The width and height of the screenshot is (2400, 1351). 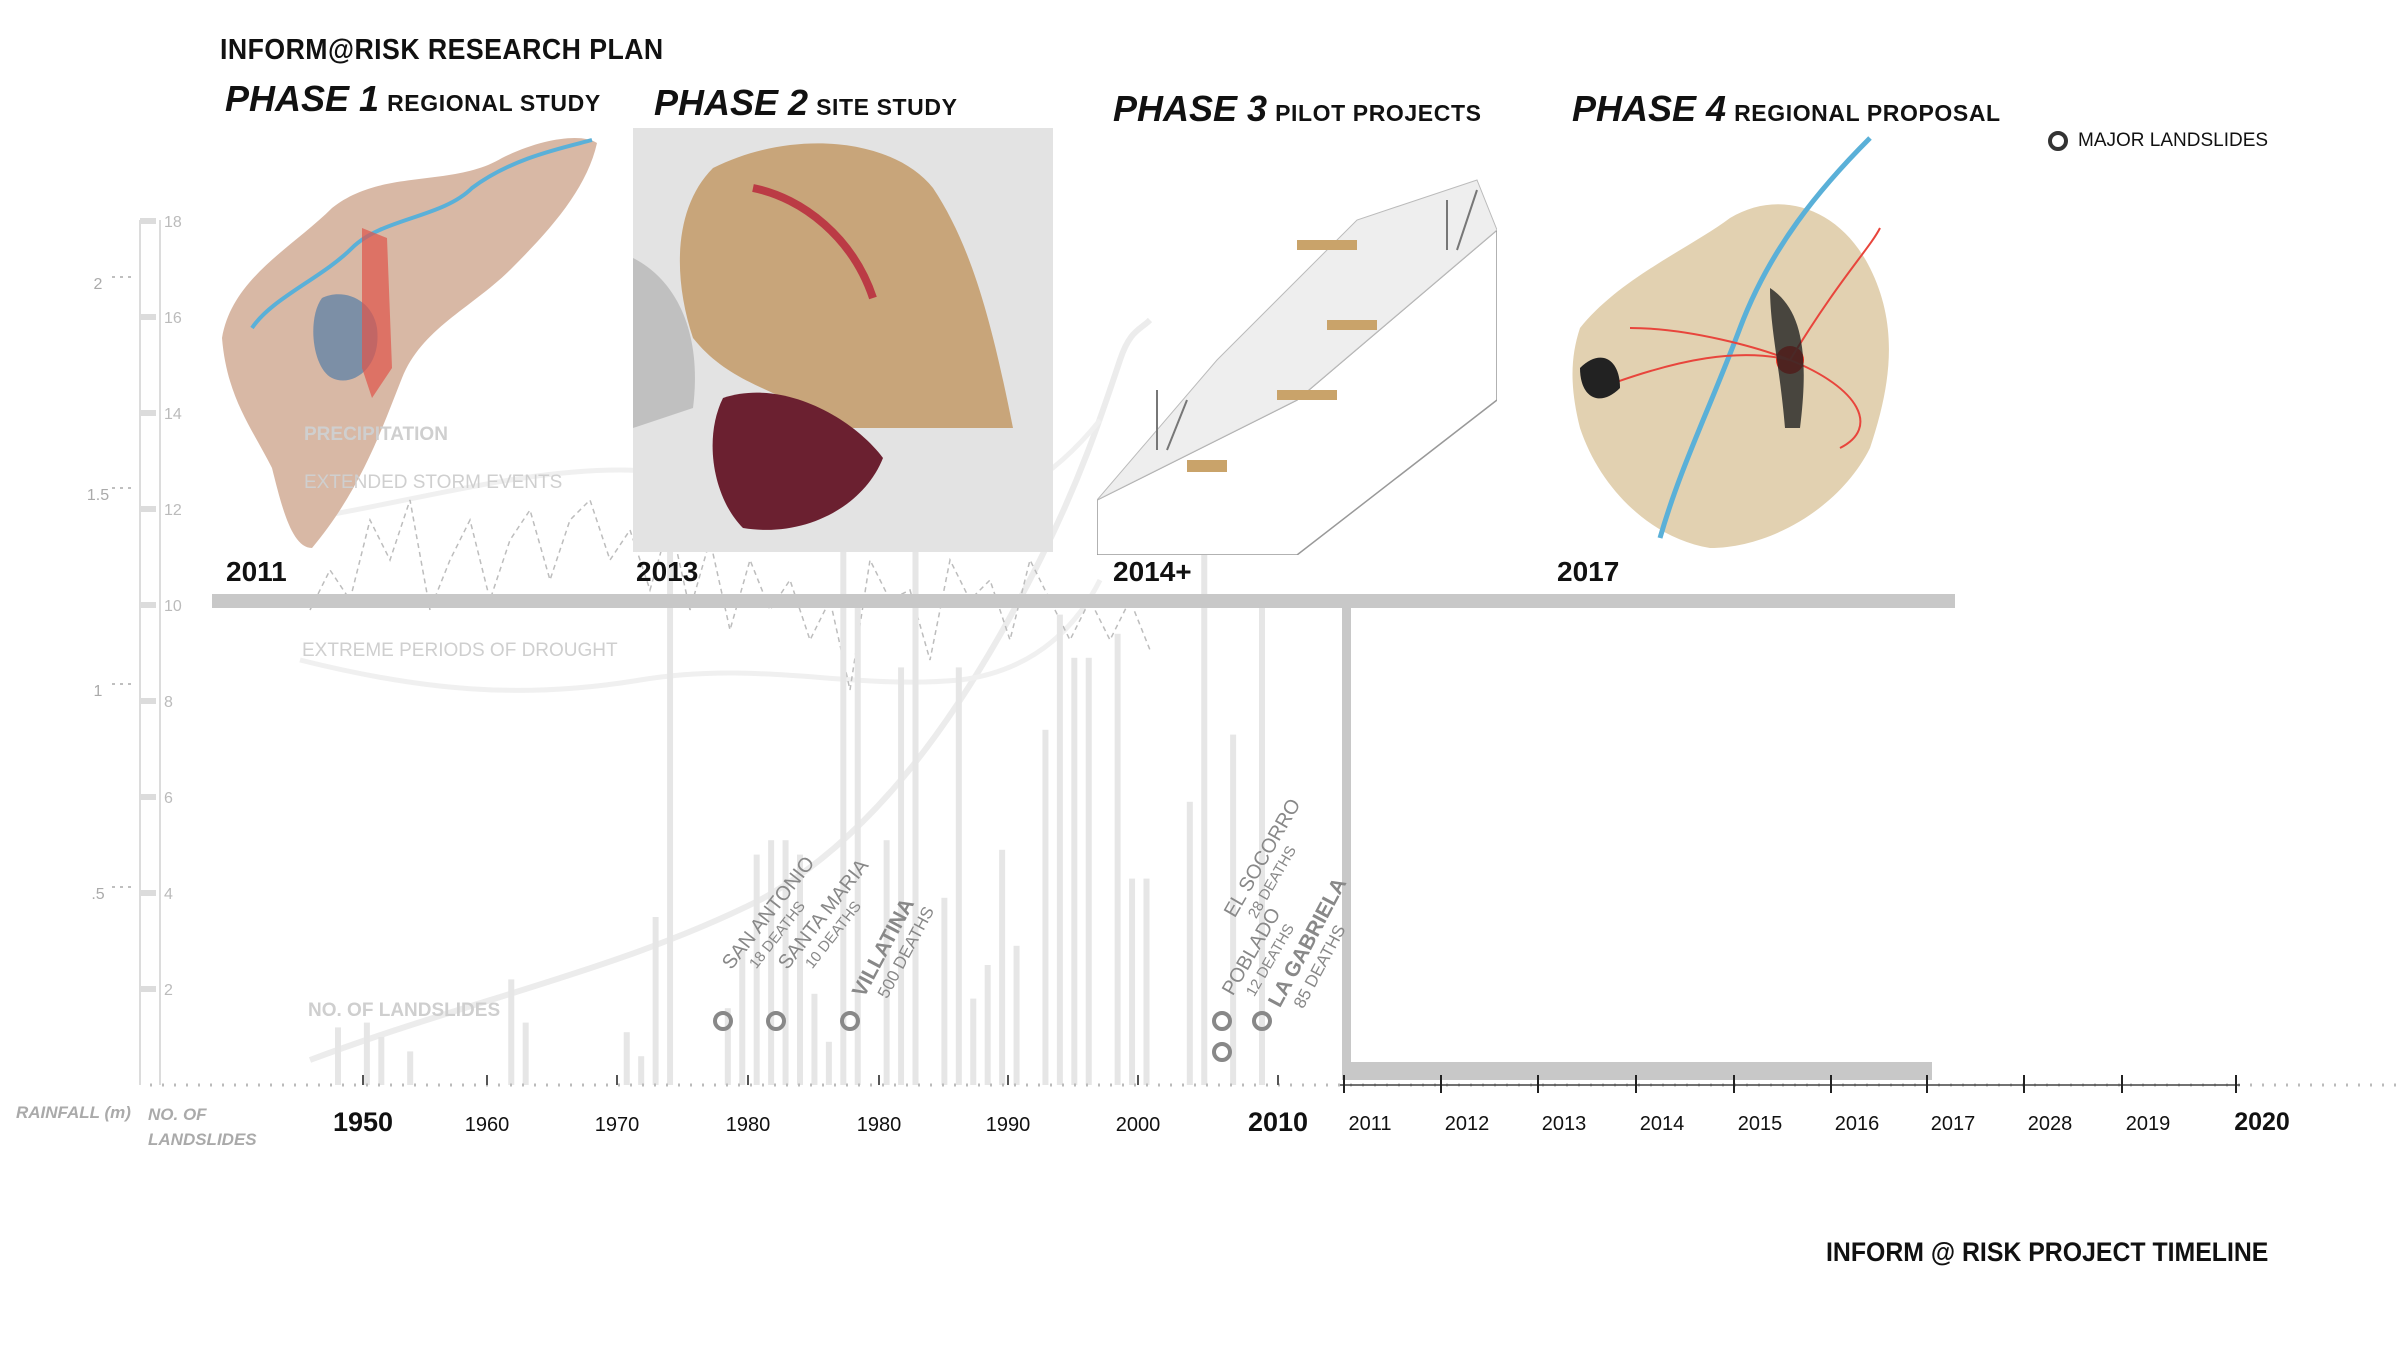 What do you see at coordinates (173, 606) in the screenshot?
I see `landslide-tick-label: 10` at bounding box center [173, 606].